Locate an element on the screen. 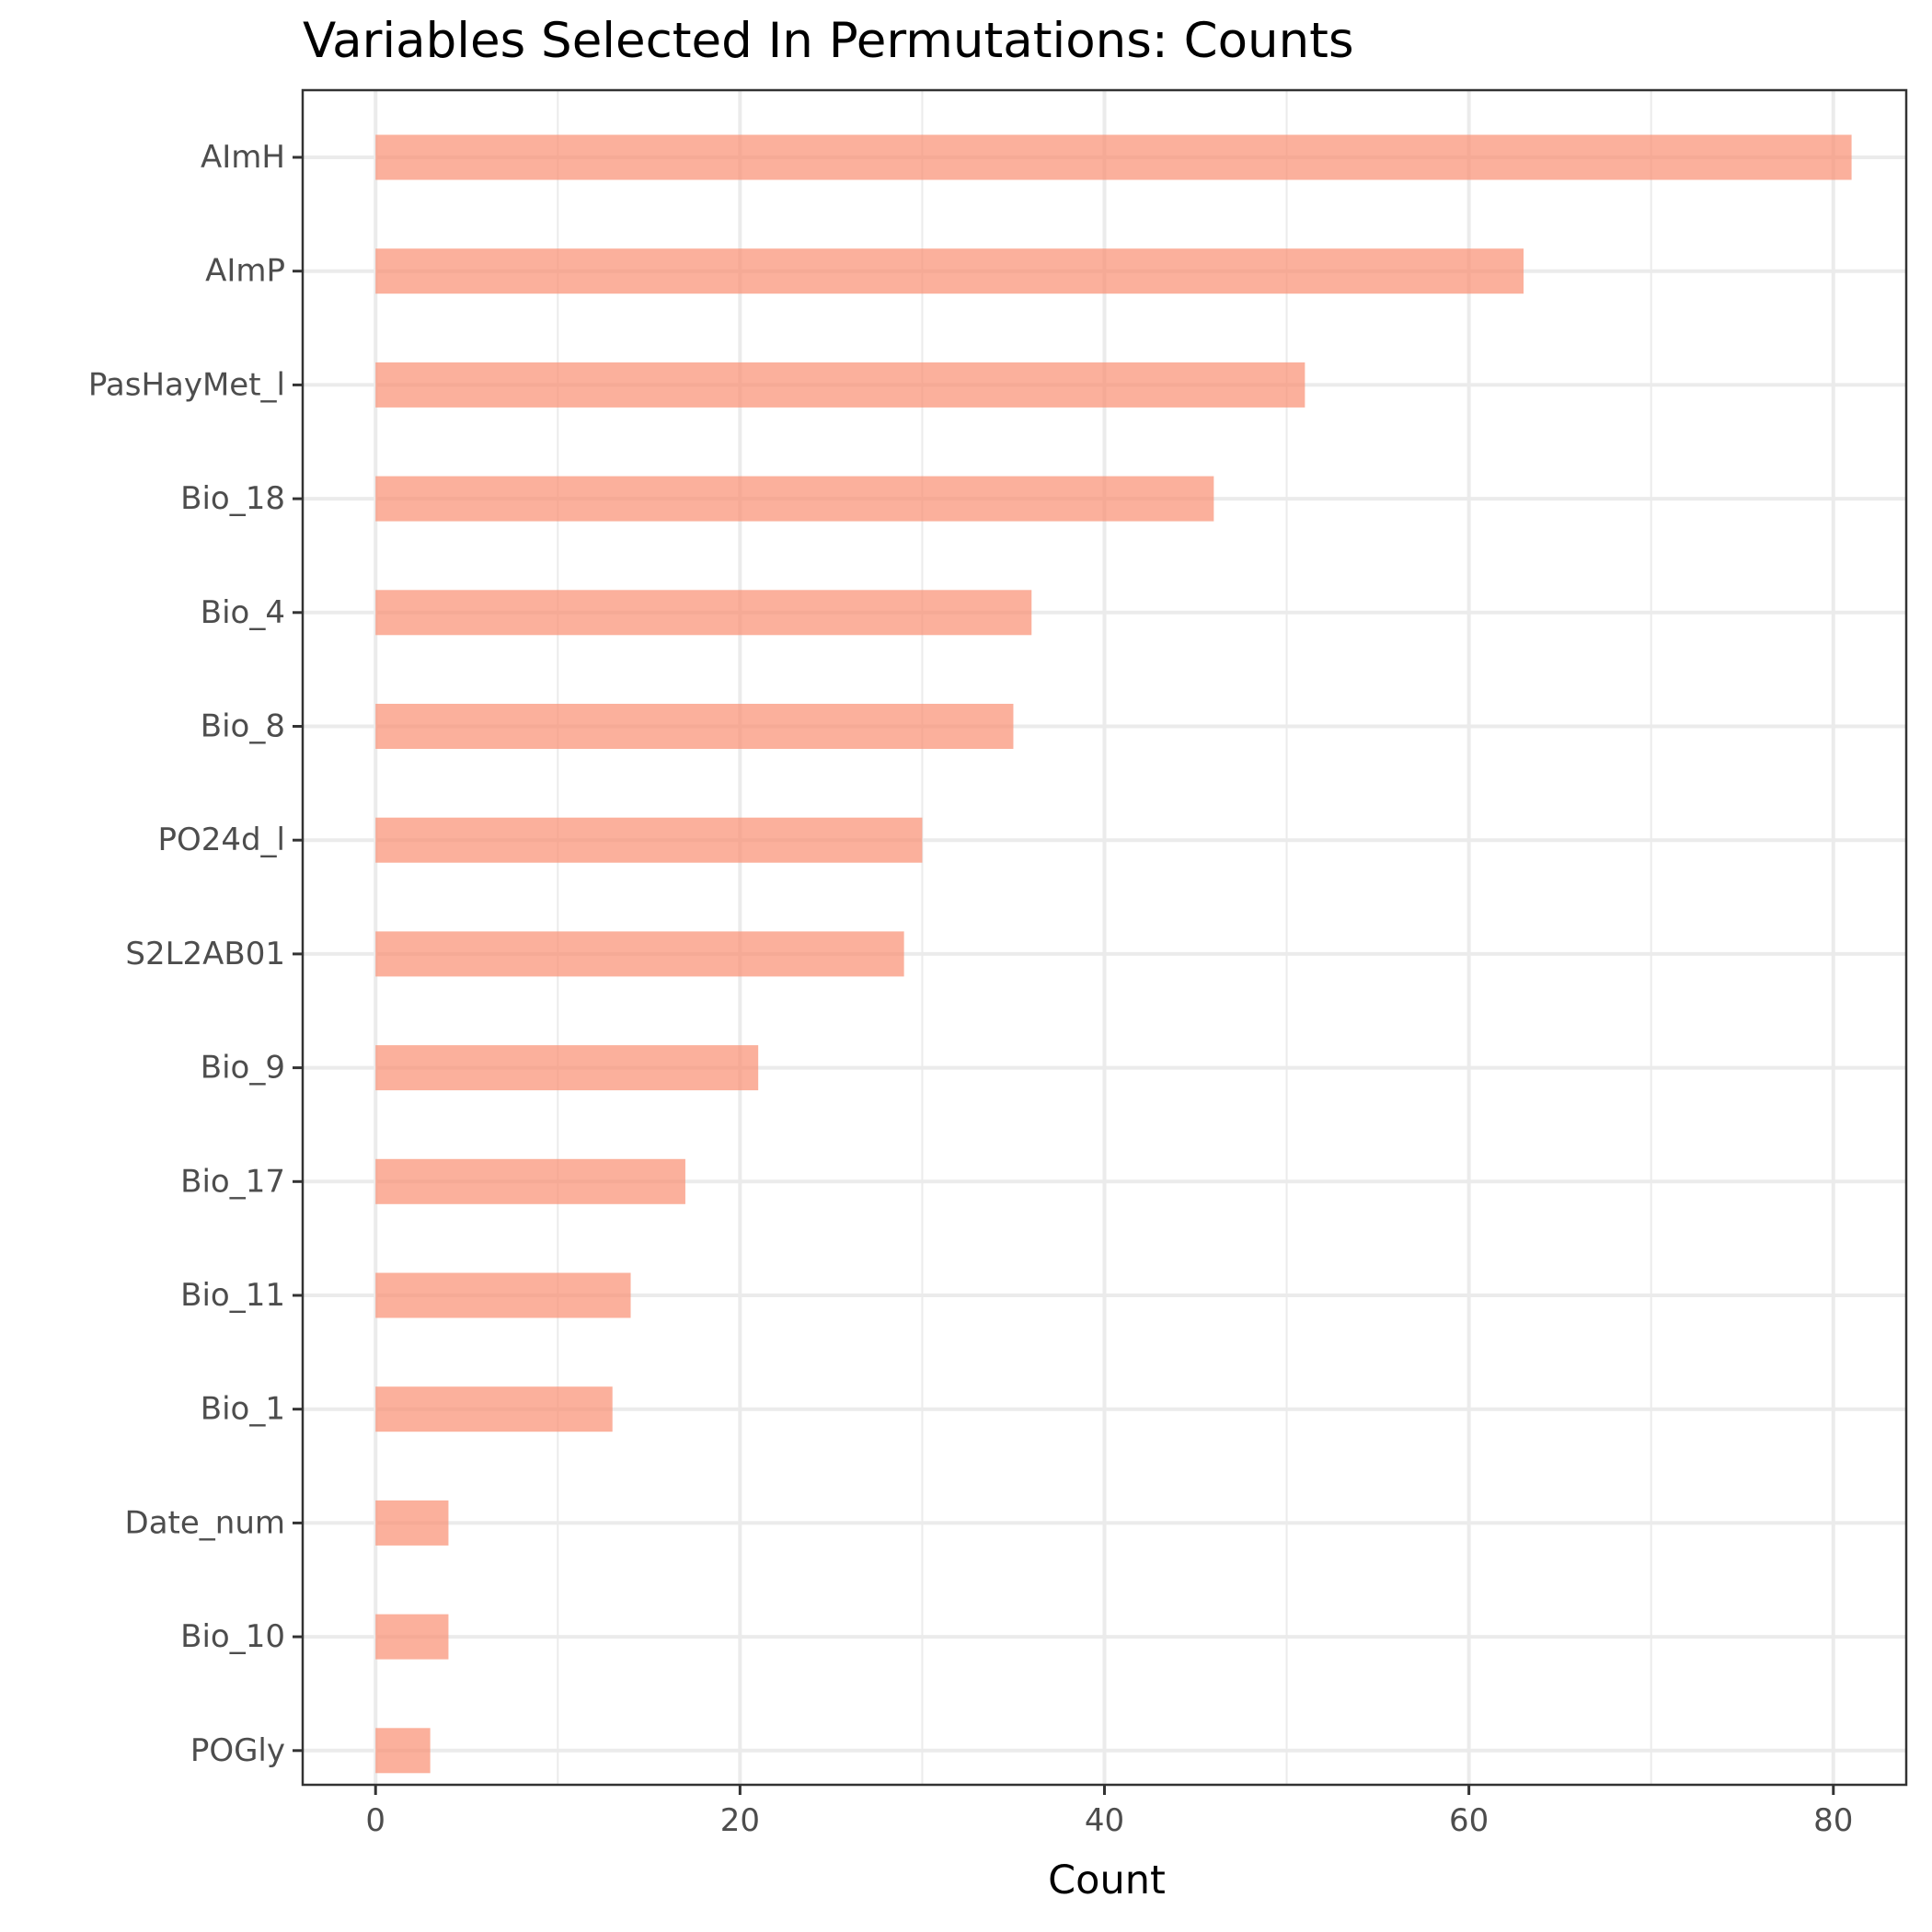 The height and width of the screenshot is (1932, 1932). x-axis: 0 20 40 60 80 is located at coordinates (1109, 1812).